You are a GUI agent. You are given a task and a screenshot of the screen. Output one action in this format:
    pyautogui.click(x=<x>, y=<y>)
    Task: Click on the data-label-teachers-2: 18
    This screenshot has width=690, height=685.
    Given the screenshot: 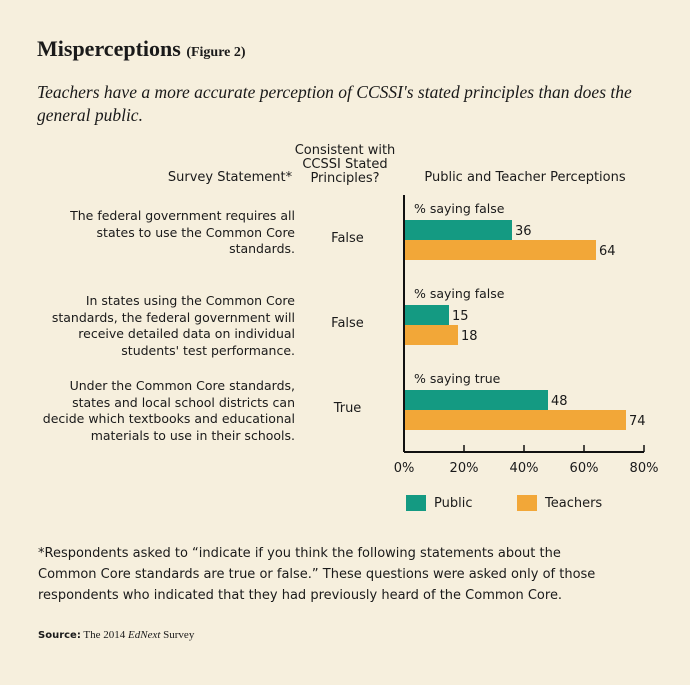 What is the action you would take?
    pyautogui.click(x=469, y=336)
    